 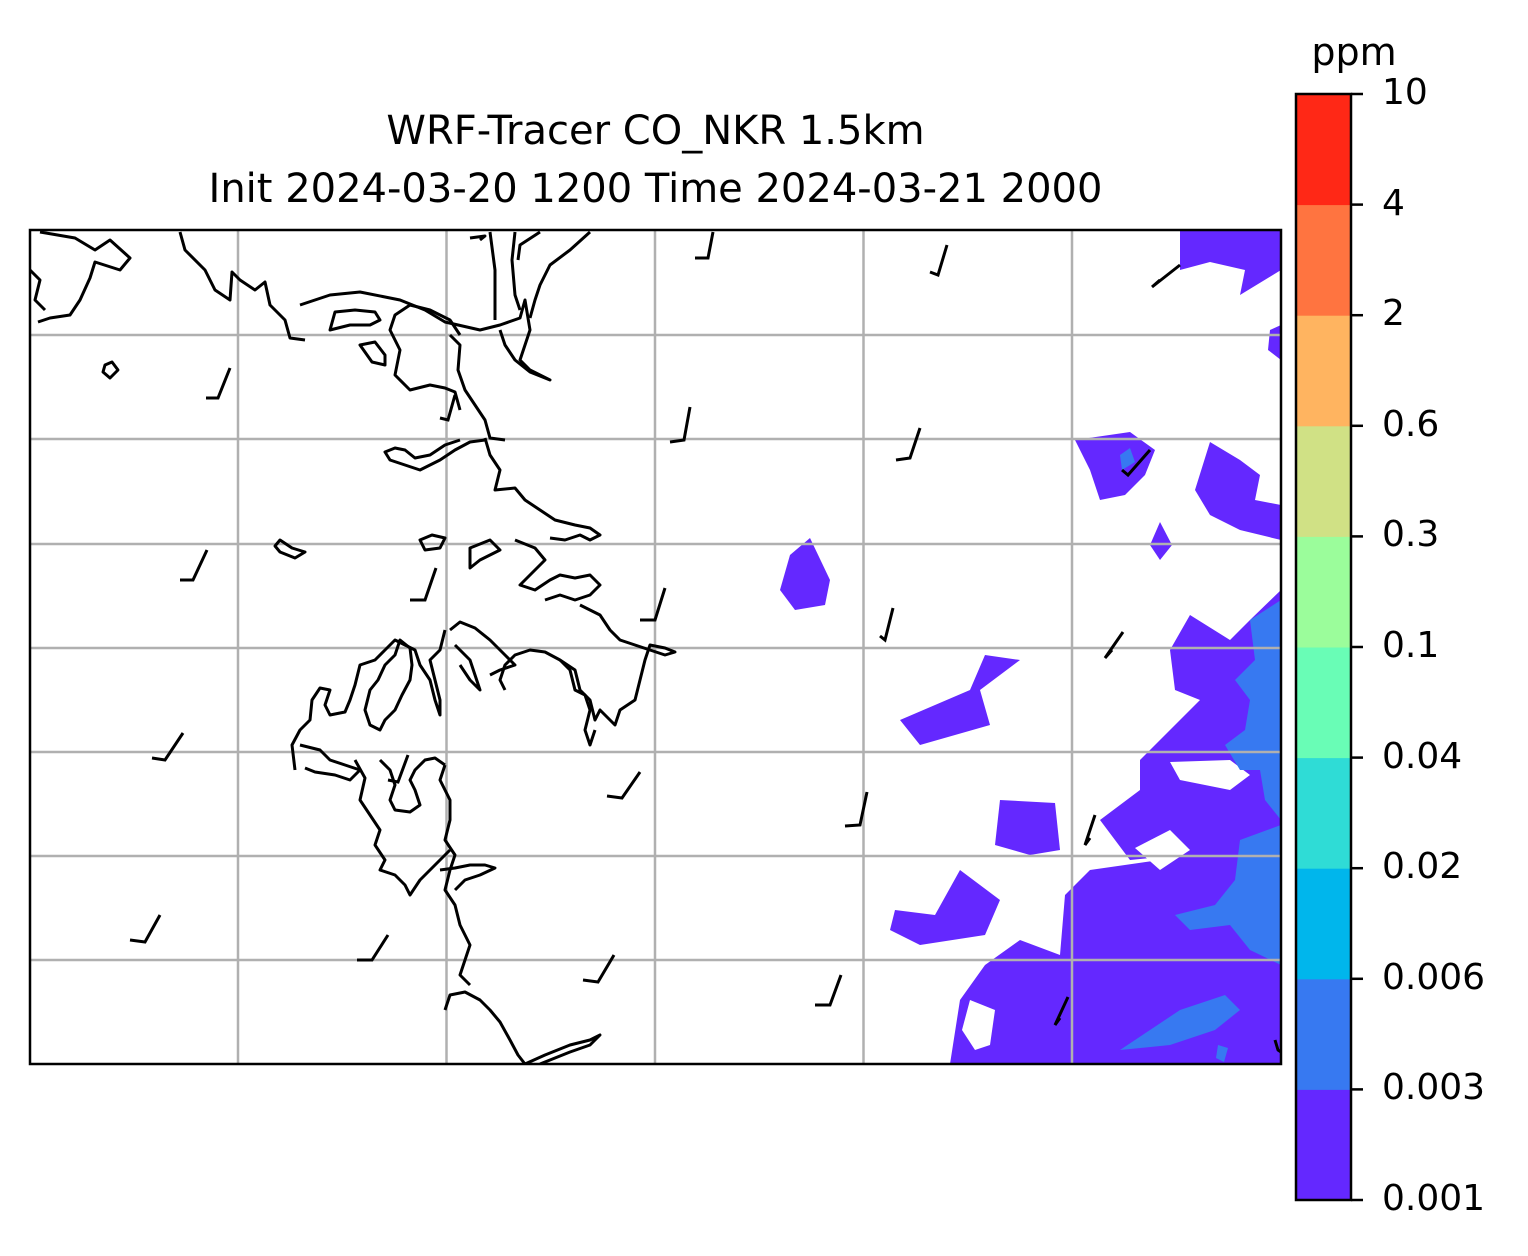 What do you see at coordinates (1434, 1088) in the screenshot?
I see `colorbar-tick-label: 0.003` at bounding box center [1434, 1088].